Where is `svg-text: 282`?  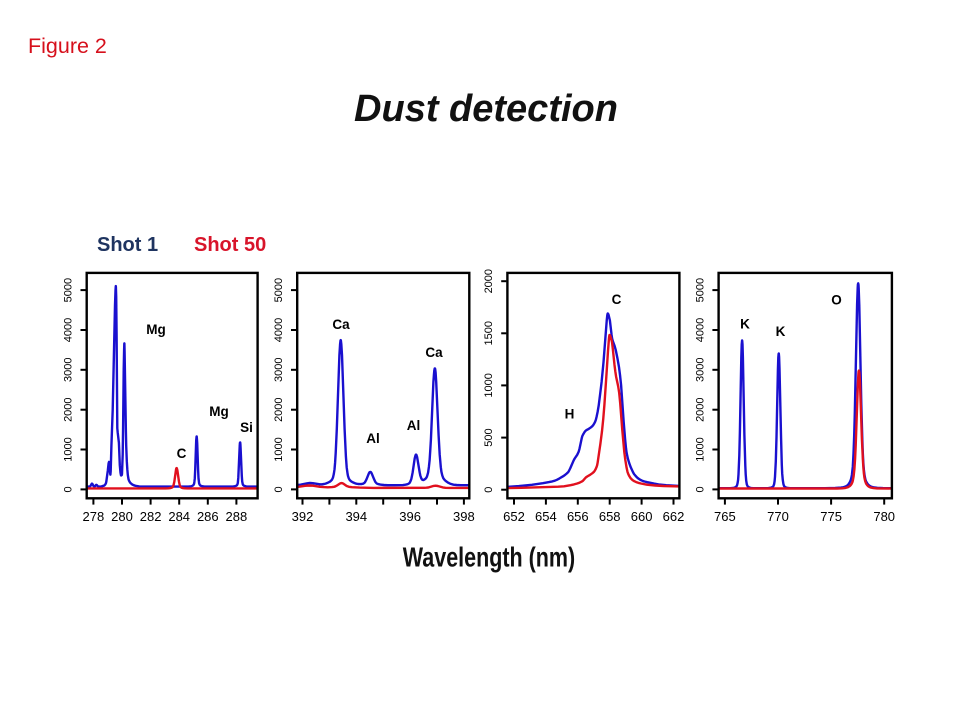
svg-text: 282 is located at coordinates (151, 516).